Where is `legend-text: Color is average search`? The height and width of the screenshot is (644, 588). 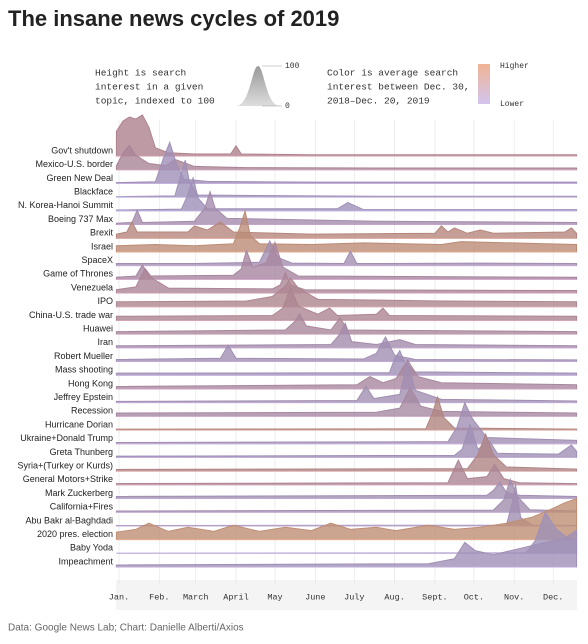
legend-text: Color is average search is located at coordinates (392, 73).